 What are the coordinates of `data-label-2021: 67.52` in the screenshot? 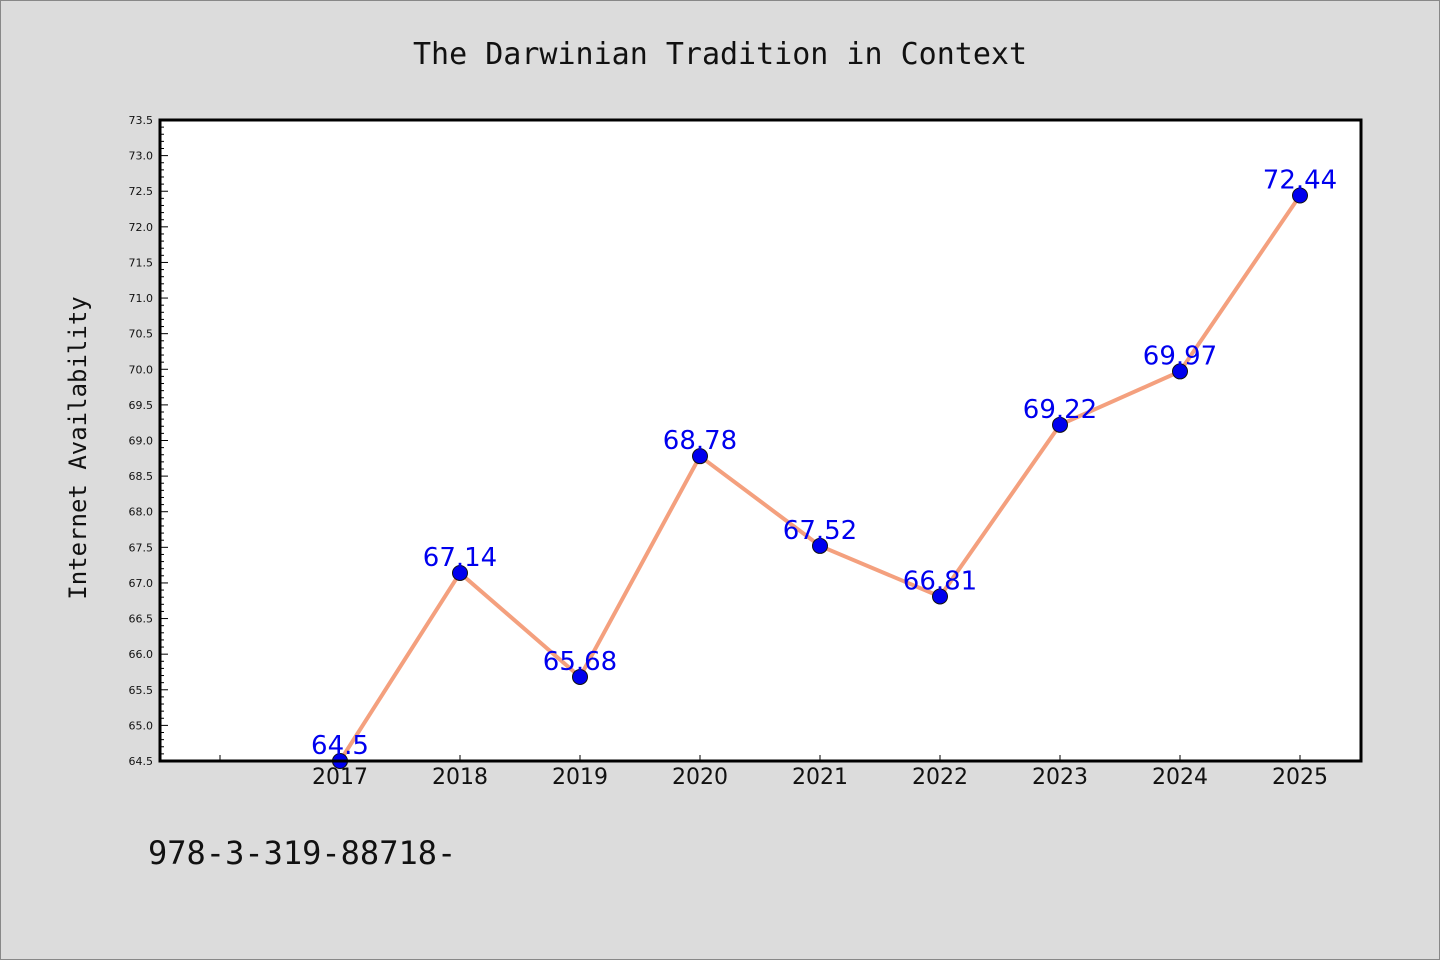 It's located at (820, 531).